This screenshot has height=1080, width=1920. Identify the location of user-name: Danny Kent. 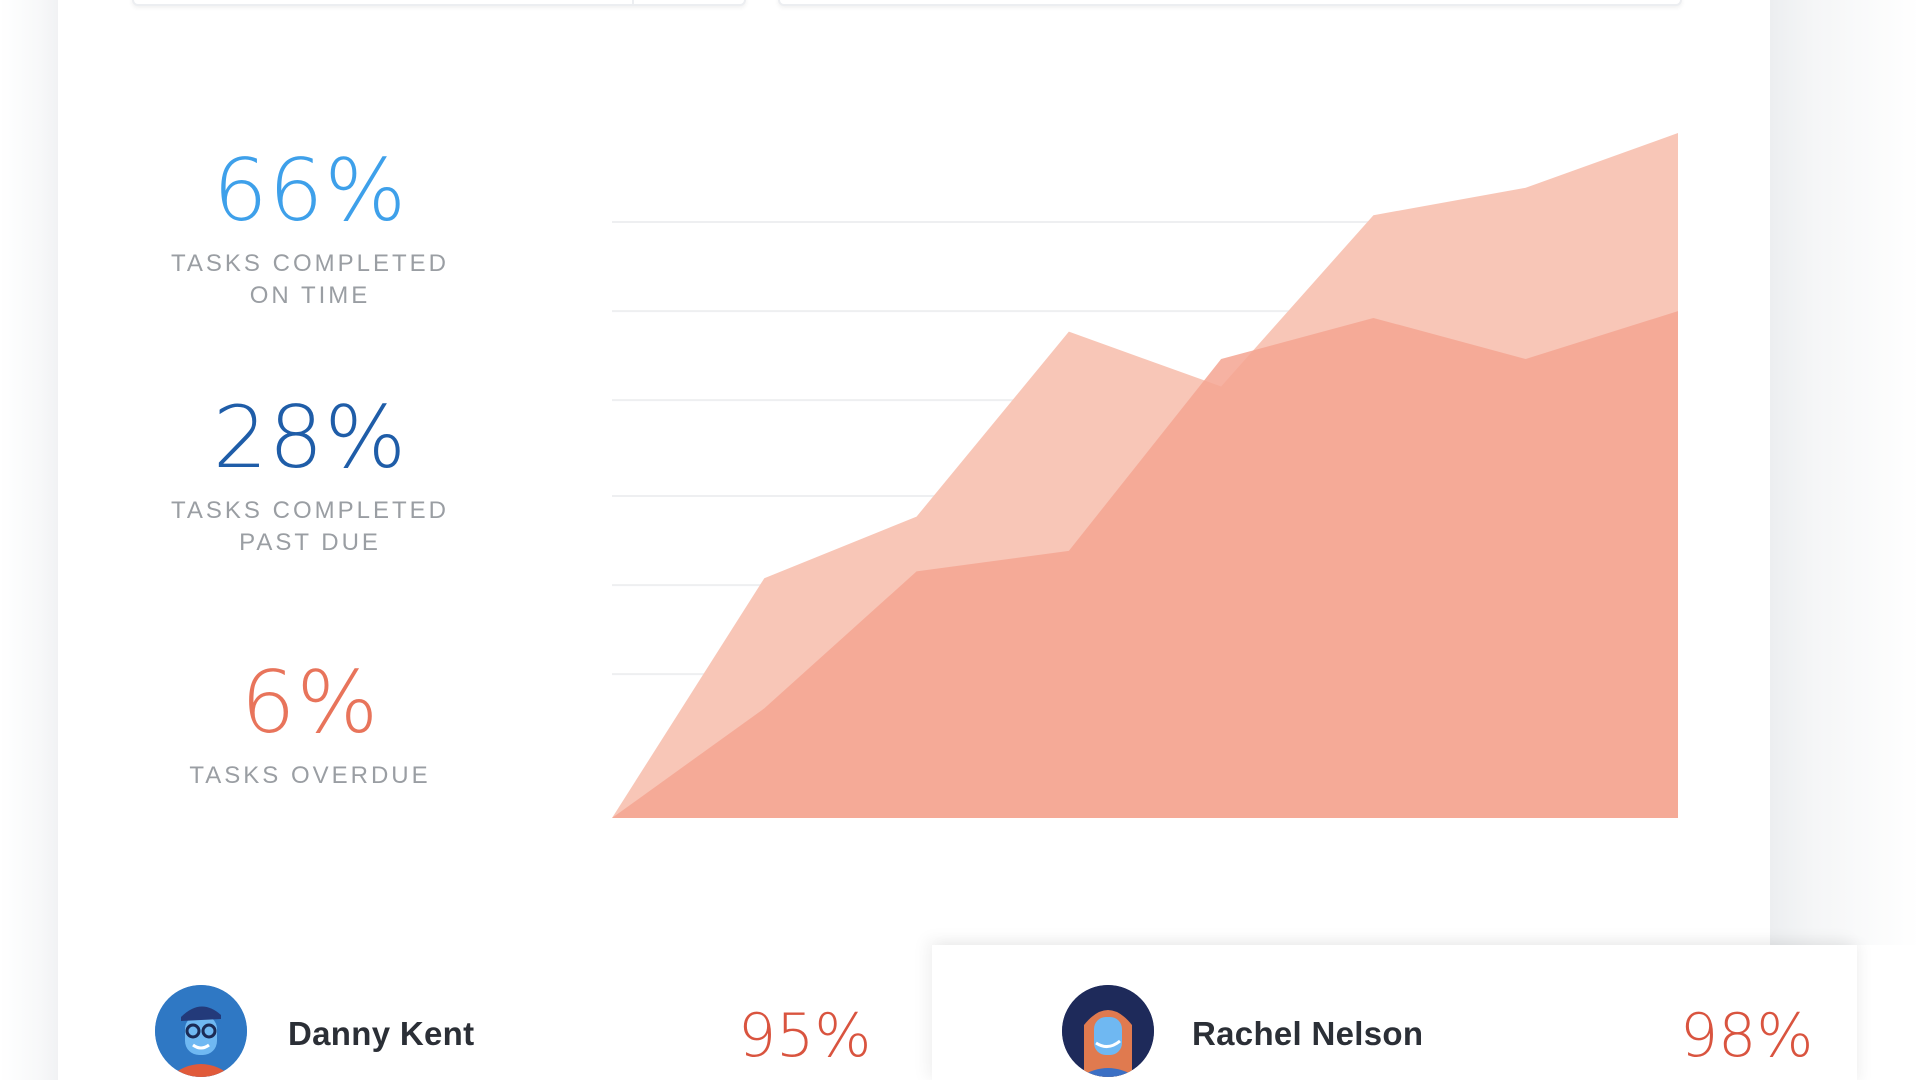
(381, 1033).